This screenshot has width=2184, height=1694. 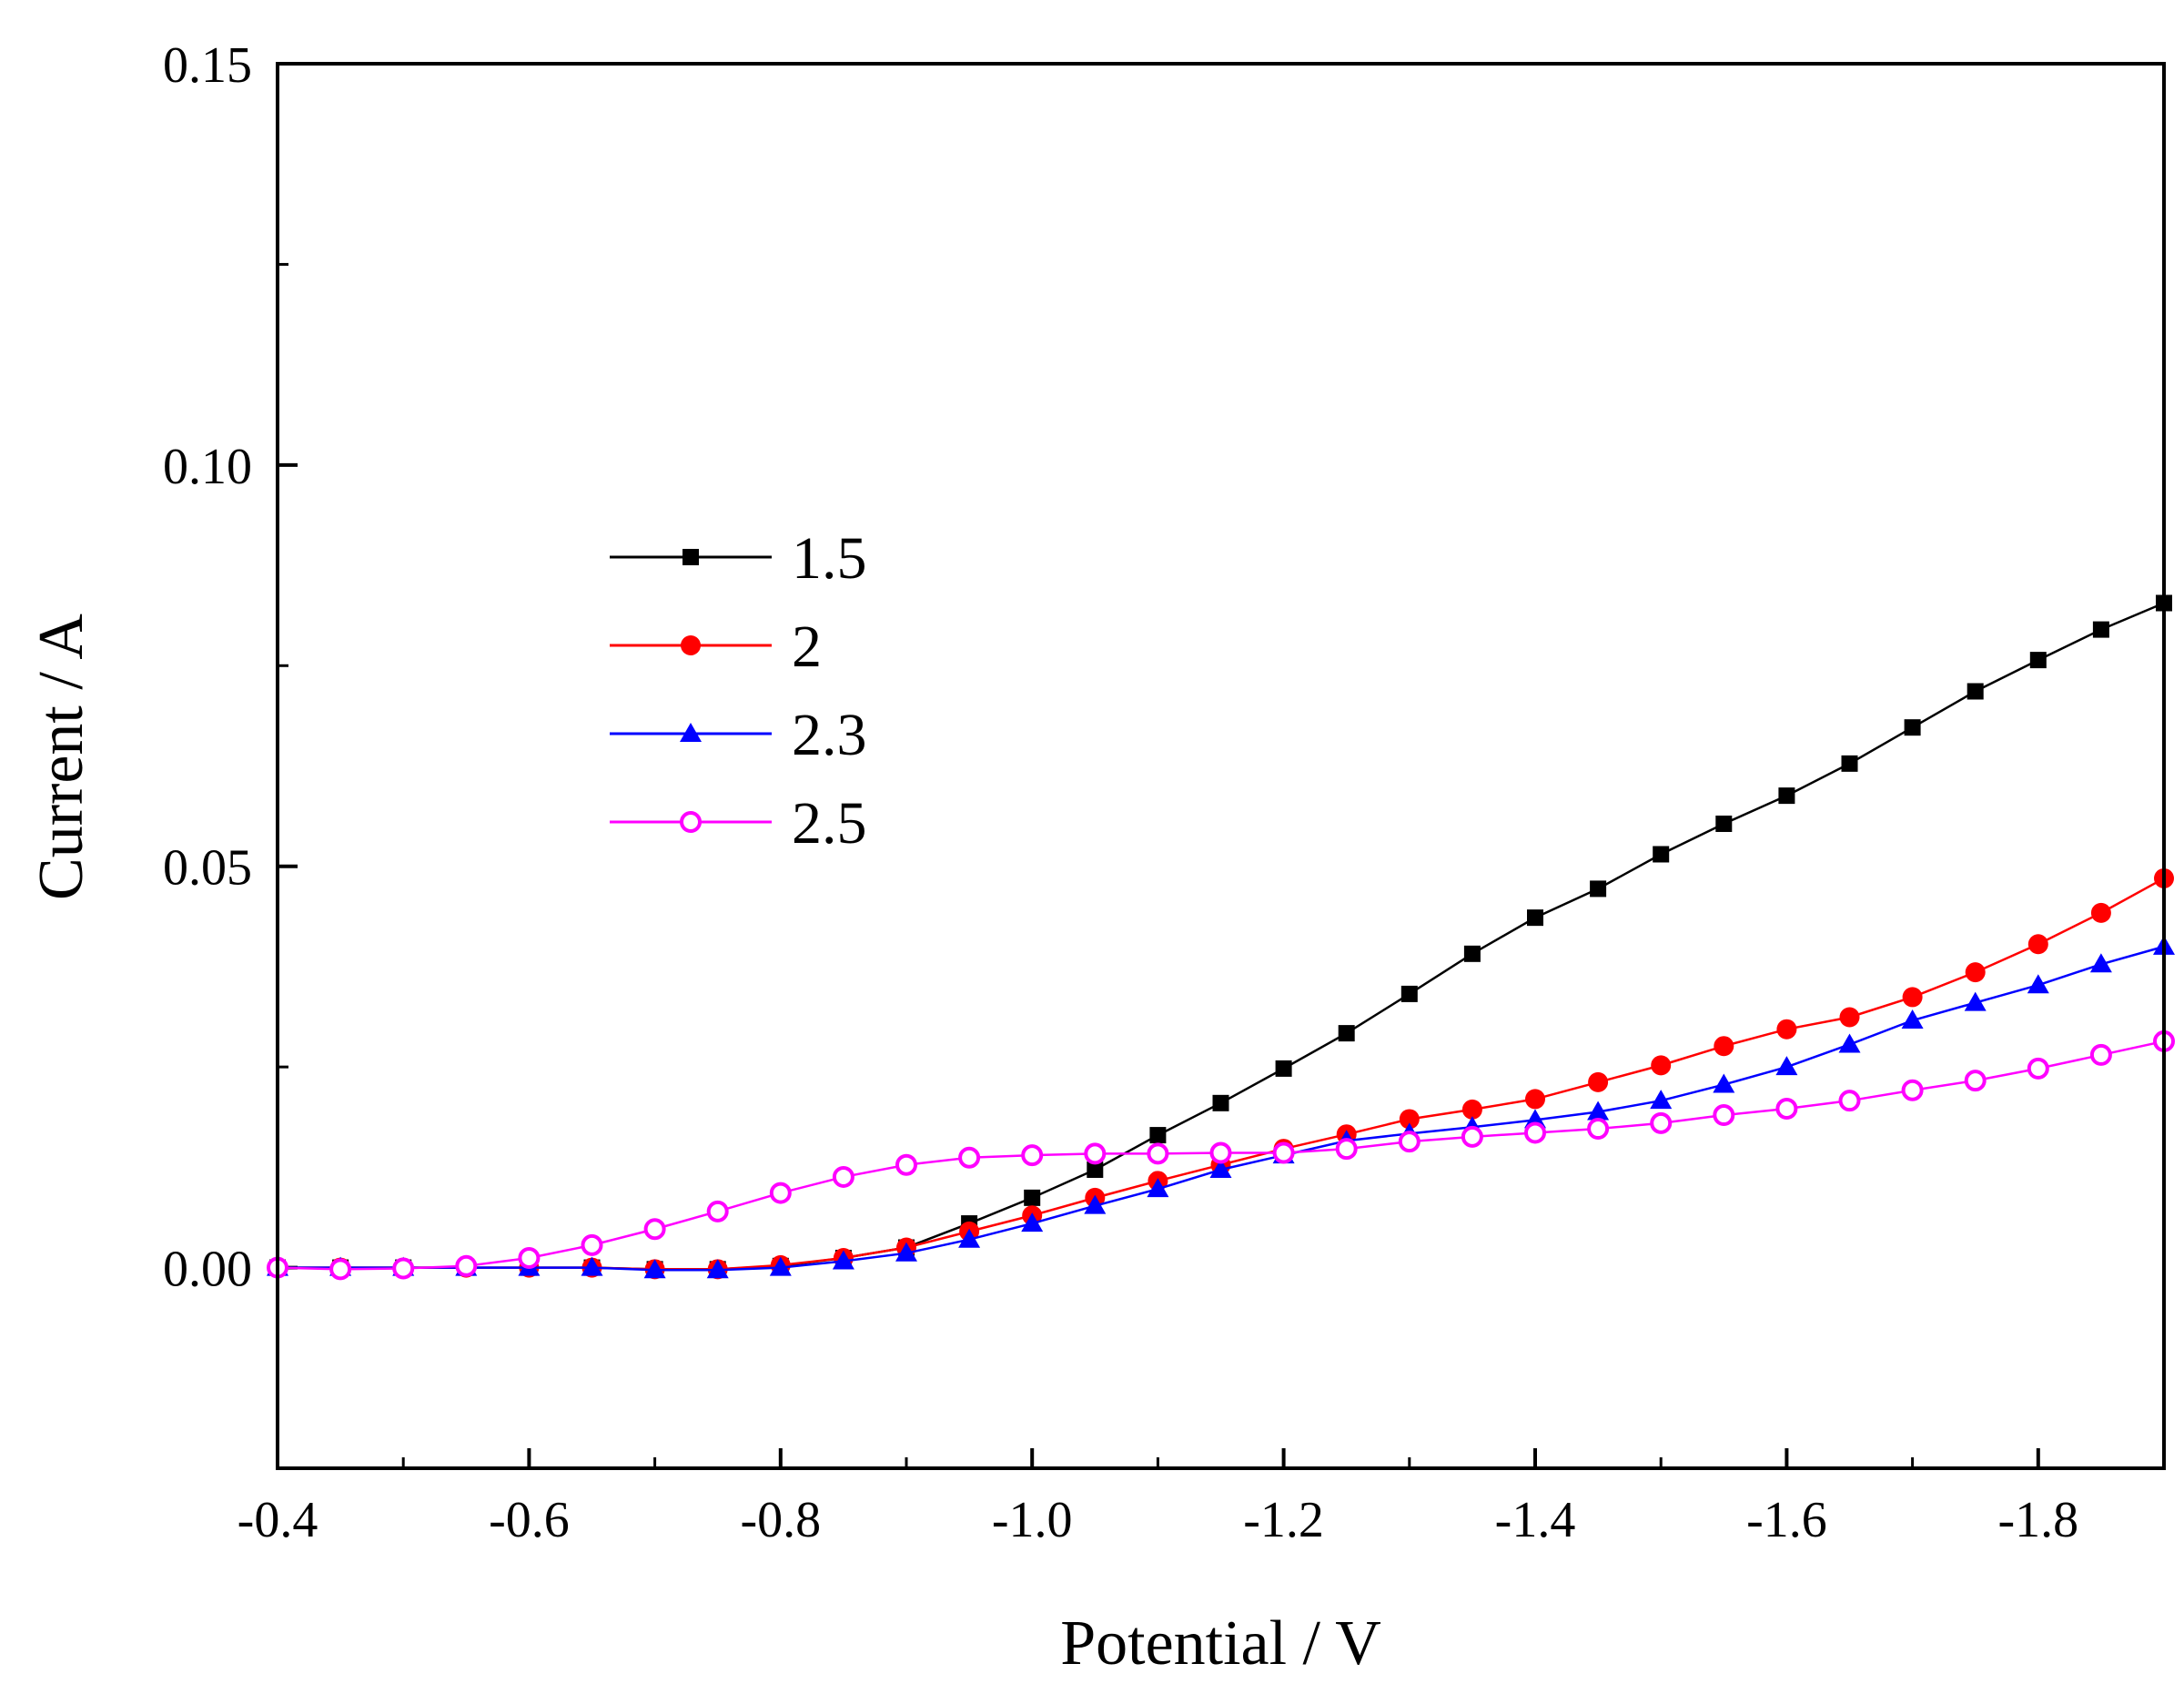 What do you see at coordinates (1284, 1520) in the screenshot?
I see `x-tick-label: -1.2` at bounding box center [1284, 1520].